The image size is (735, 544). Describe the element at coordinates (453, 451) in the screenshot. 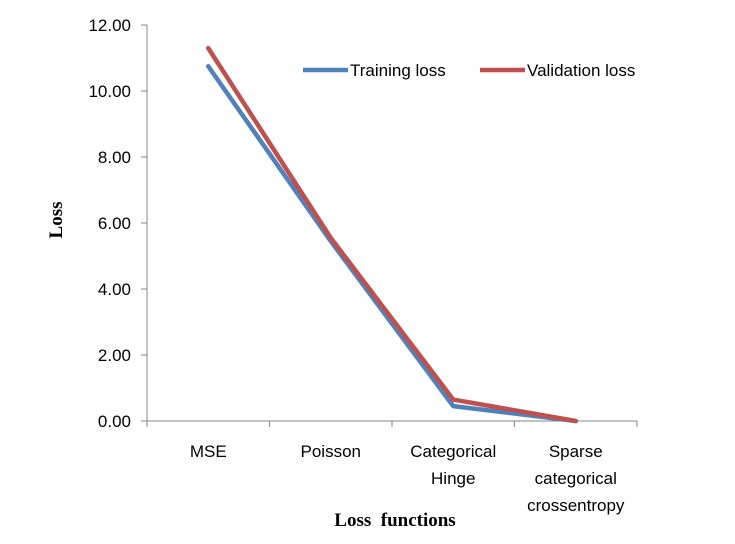

I see `x-tick-label: Categorical` at that location.